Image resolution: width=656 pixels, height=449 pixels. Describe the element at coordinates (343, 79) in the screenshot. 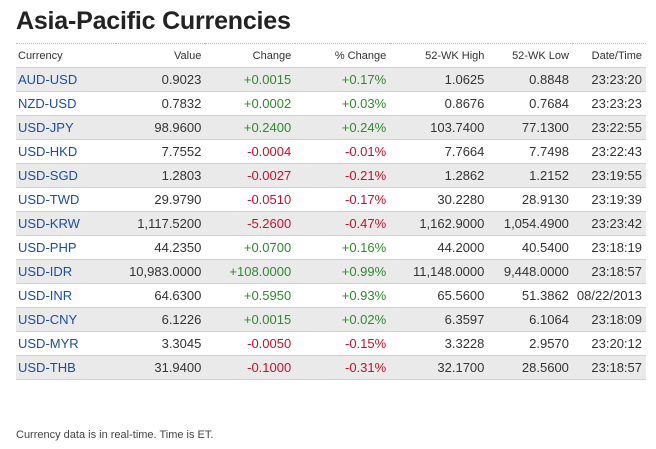

I see `pct-change-cell: +0.17%` at that location.